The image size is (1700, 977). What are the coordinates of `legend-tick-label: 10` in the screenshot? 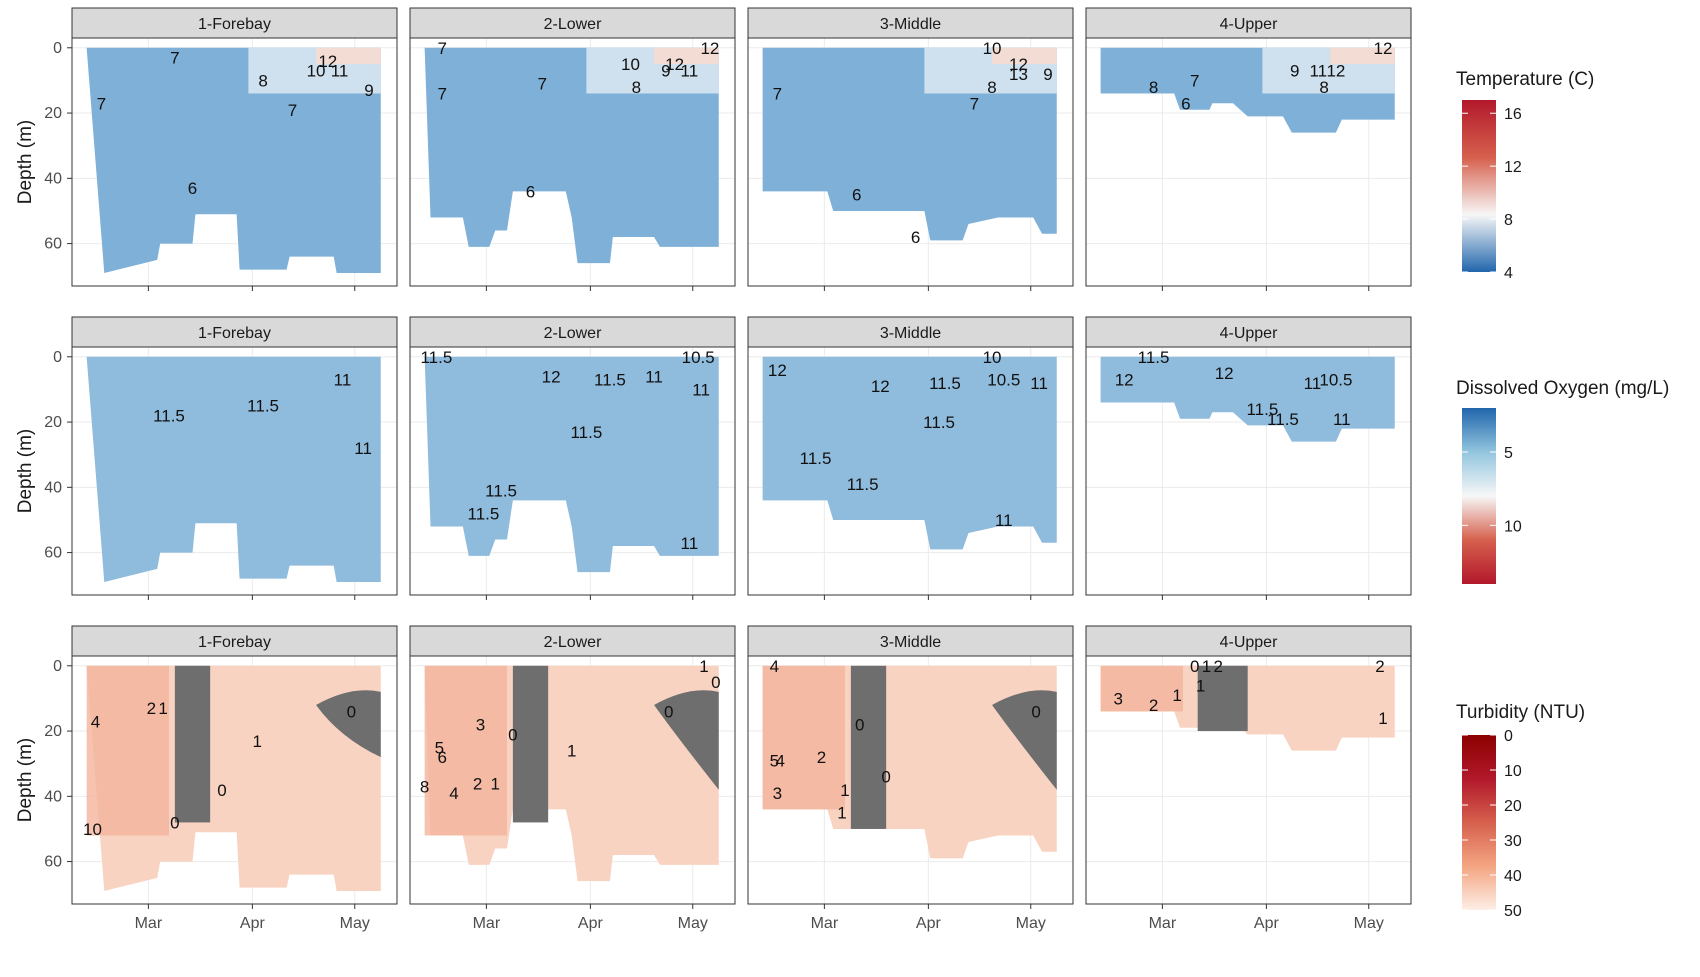 It's located at (1513, 526).